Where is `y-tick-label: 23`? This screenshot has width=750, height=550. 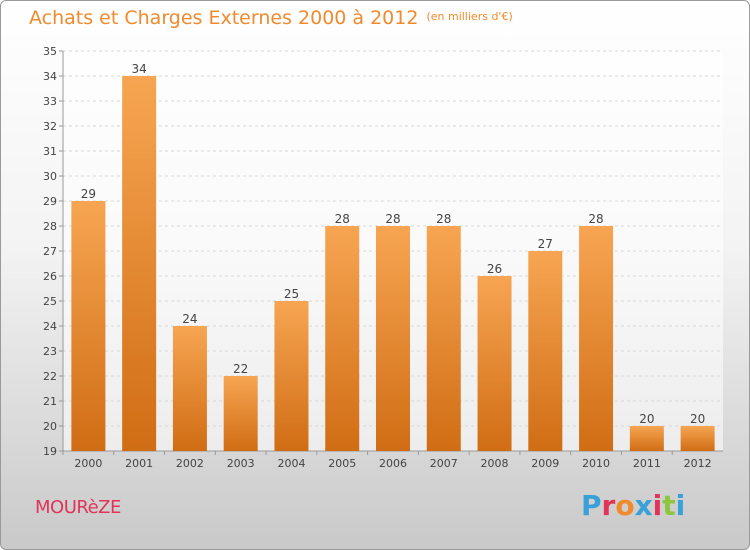
y-tick-label: 23 is located at coordinates (50, 351).